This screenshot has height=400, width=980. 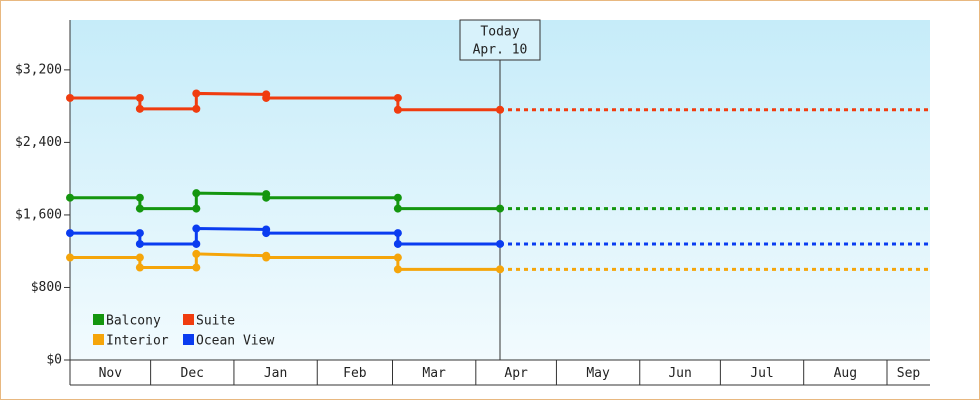 What do you see at coordinates (679, 373) in the screenshot?
I see `x-tick-label: Jun` at bounding box center [679, 373].